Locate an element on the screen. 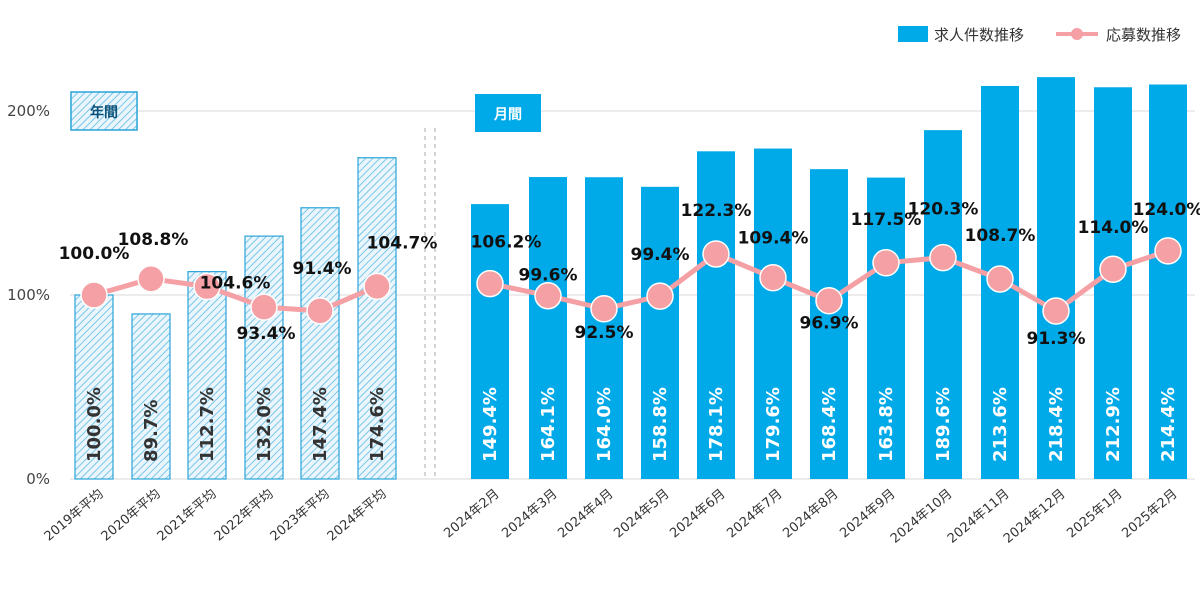 The width and height of the screenshot is (1200, 599). x-tick-label: 2024年12月 is located at coordinates (1035, 517).